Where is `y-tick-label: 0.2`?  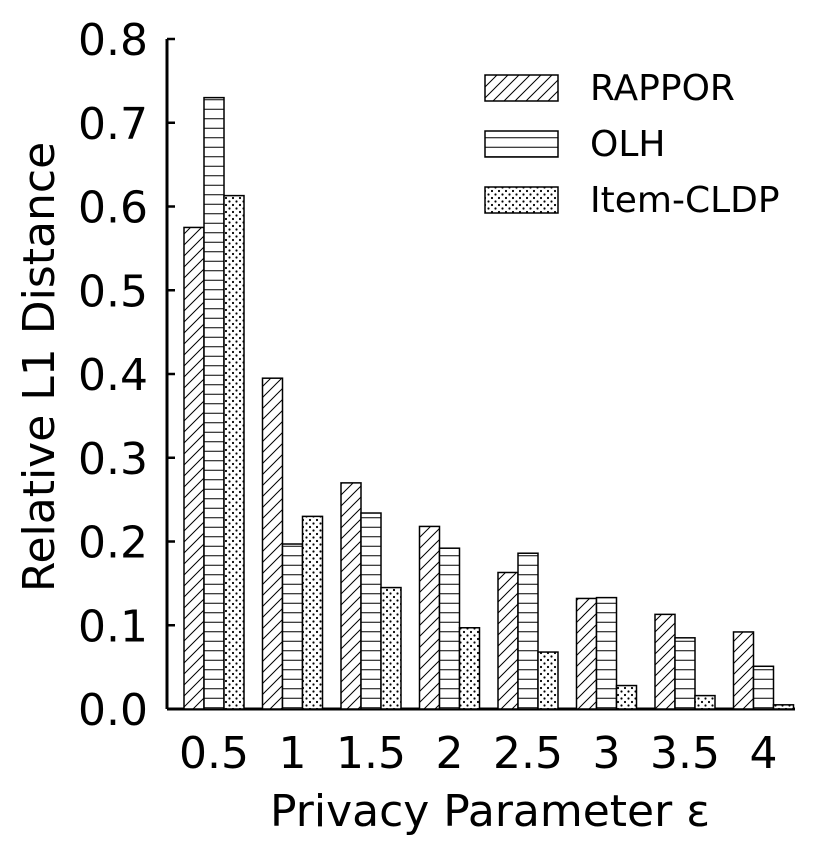
y-tick-label: 0.2 is located at coordinates (113, 543).